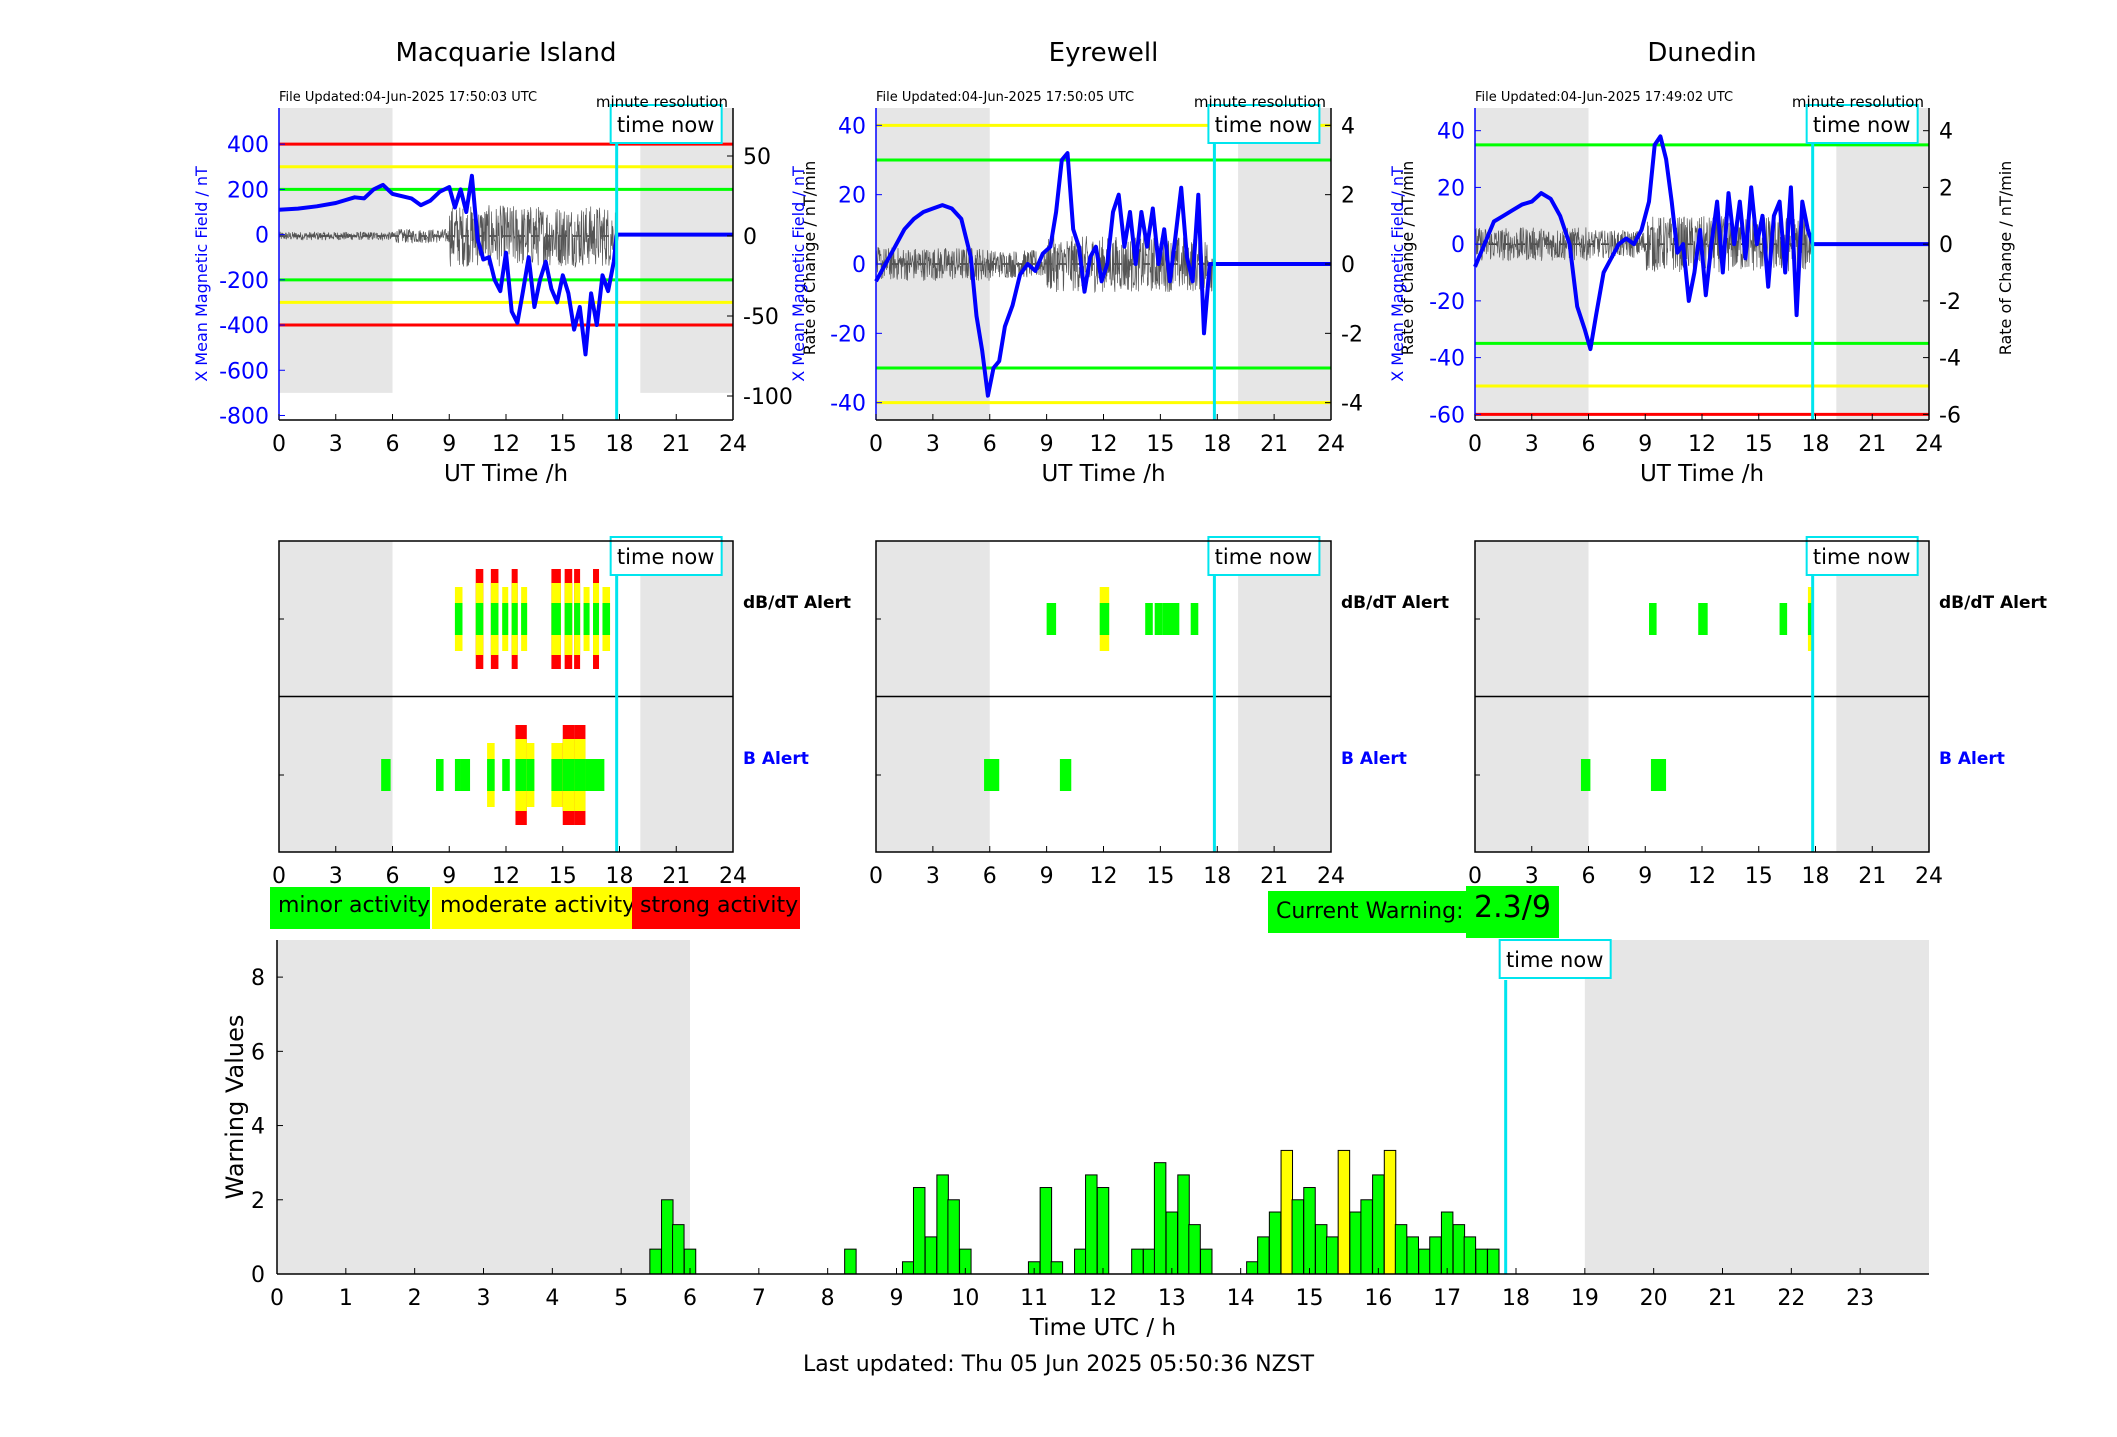 The width and height of the screenshot is (2117, 1437). What do you see at coordinates (876, 444) in the screenshot?
I see `panel2-x-tick-label: 0` at bounding box center [876, 444].